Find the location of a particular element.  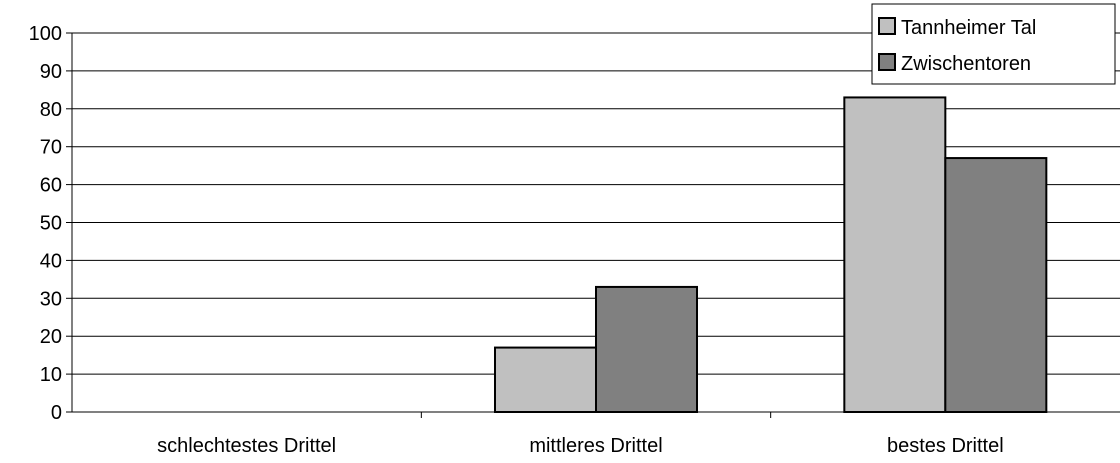

y-tick-label: 60 is located at coordinates (51, 186).